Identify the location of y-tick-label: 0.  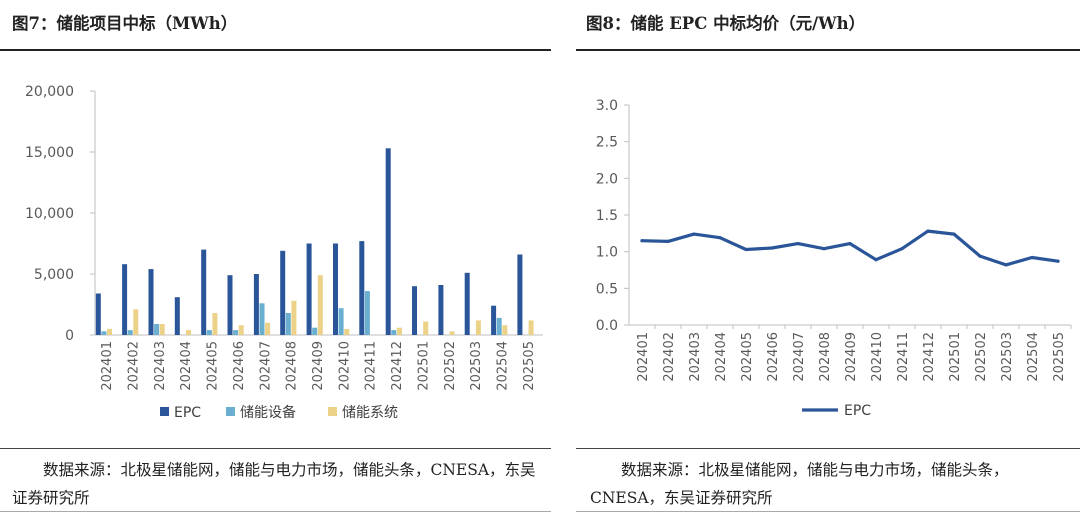
(69, 336).